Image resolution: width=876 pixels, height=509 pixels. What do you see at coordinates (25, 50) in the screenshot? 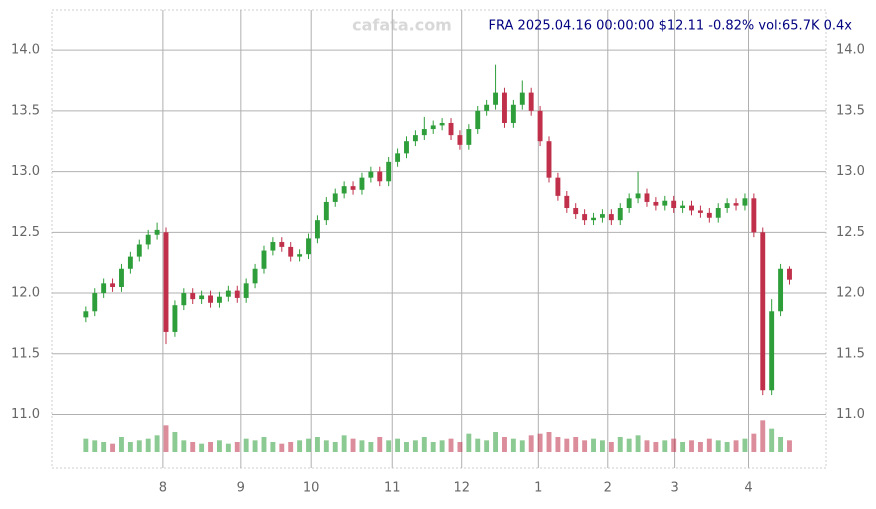
I see `y-tick-label: 14.0` at bounding box center [25, 50].